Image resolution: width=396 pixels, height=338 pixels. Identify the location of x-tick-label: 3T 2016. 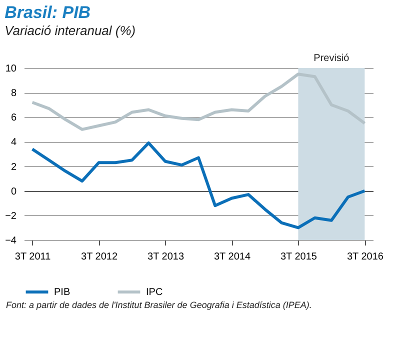
(365, 257).